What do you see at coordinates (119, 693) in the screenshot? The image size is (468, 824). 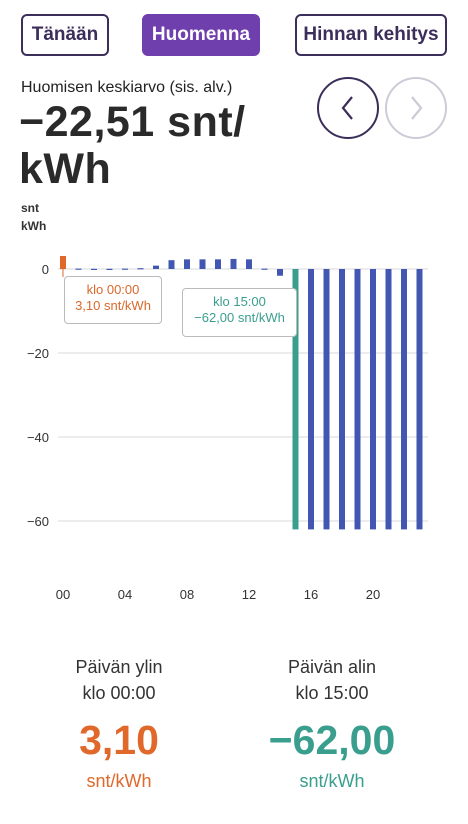 I see `day-max-time: klo 00:00` at bounding box center [119, 693].